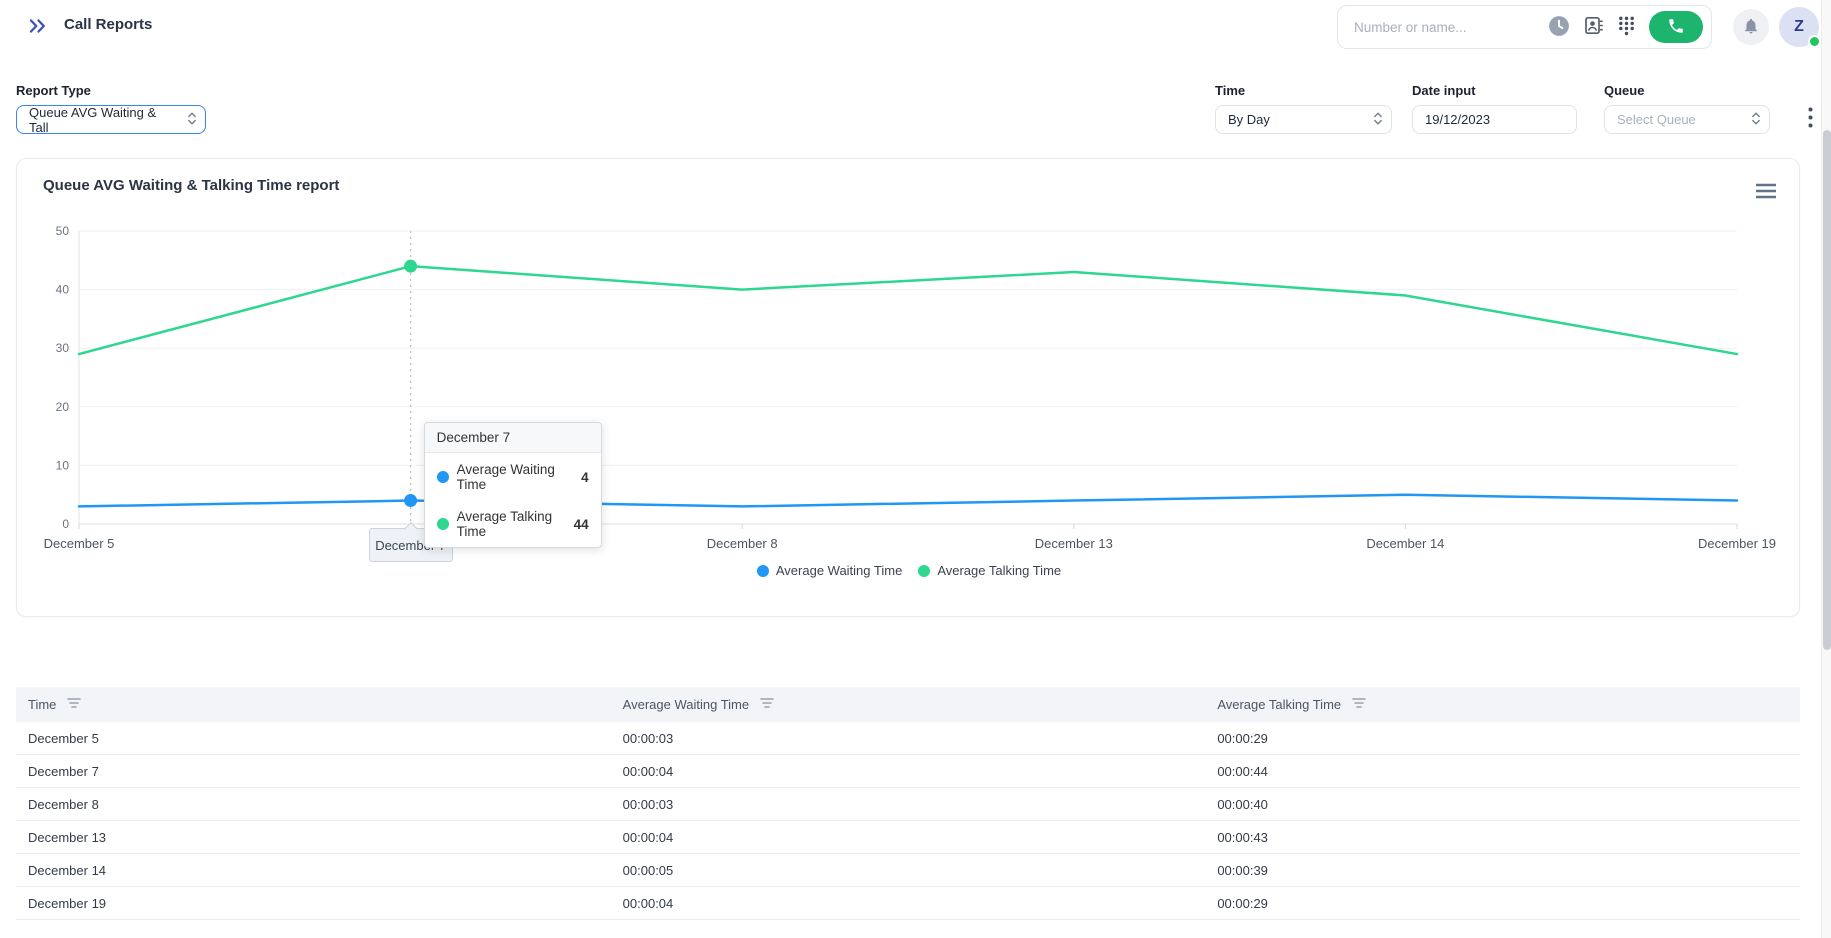 The width and height of the screenshot is (1831, 938). I want to click on phone-icon, so click(1676, 27).